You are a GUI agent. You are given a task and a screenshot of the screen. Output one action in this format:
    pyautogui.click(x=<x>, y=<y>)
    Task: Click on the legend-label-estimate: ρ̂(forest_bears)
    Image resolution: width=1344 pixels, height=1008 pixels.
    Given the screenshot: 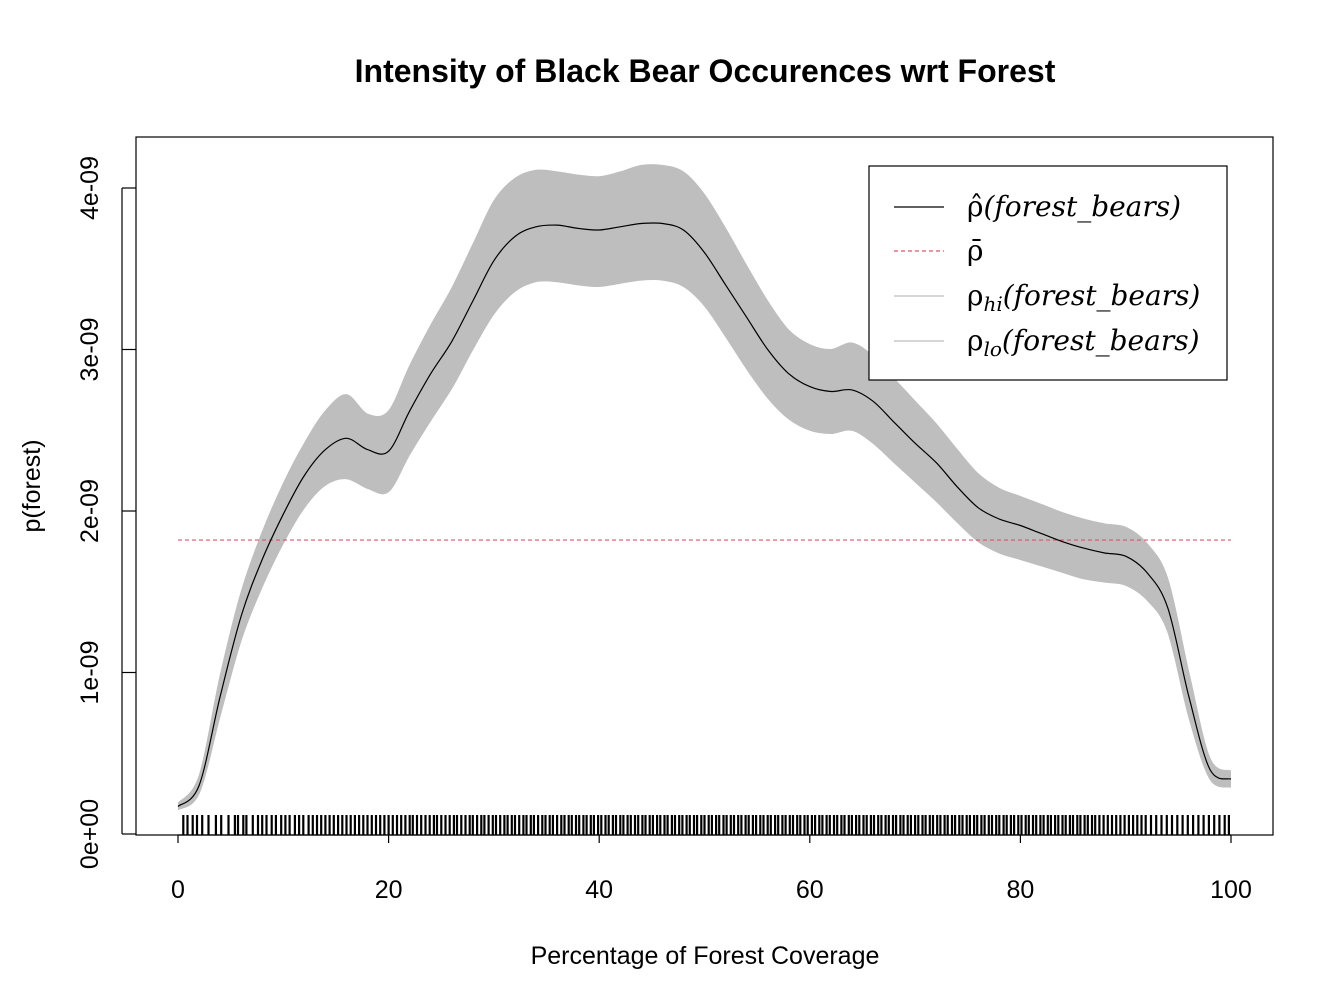 What is the action you would take?
    pyautogui.click(x=1074, y=206)
    